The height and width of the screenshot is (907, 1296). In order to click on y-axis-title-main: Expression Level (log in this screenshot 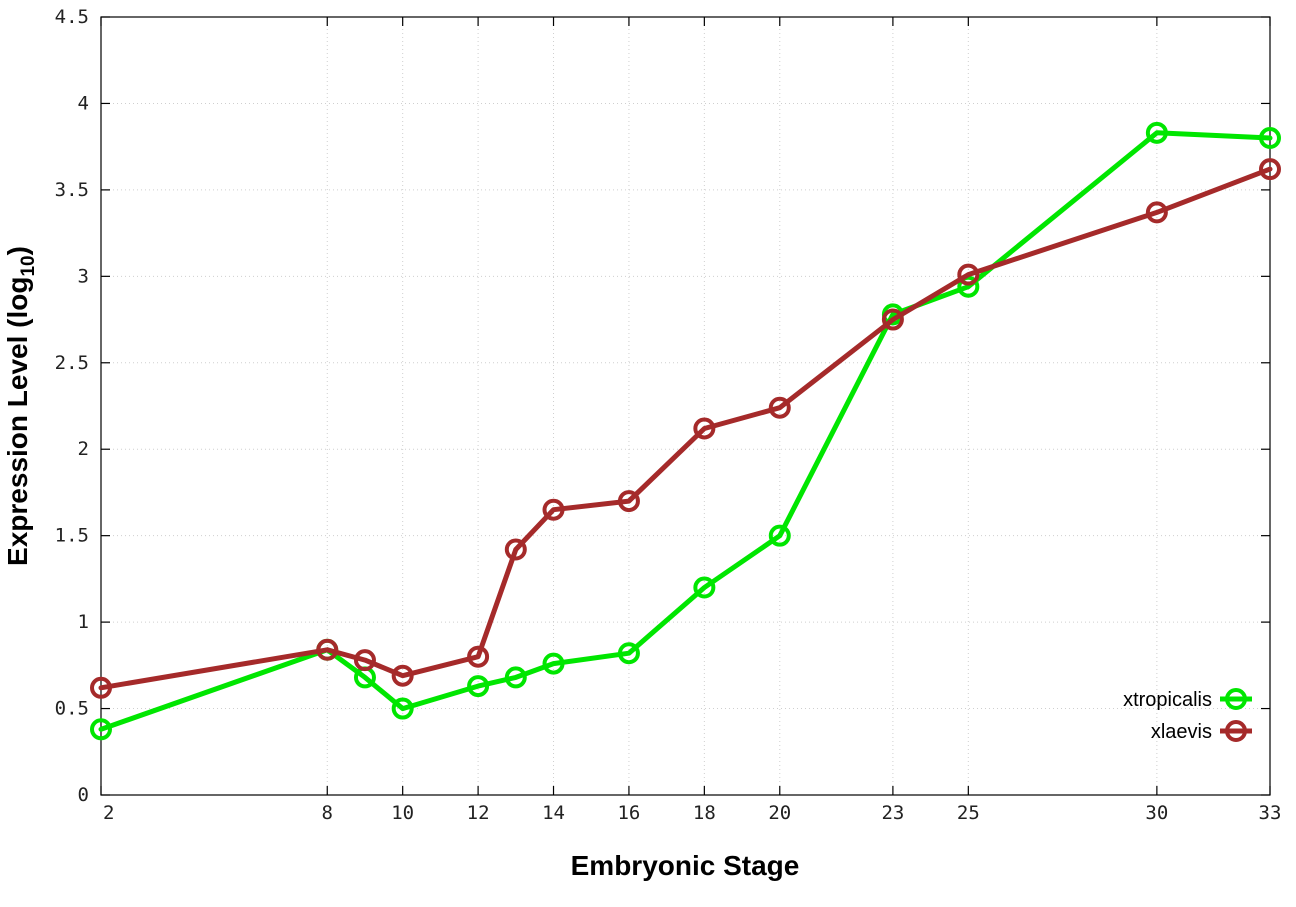, I will do `click(17, 421)`.